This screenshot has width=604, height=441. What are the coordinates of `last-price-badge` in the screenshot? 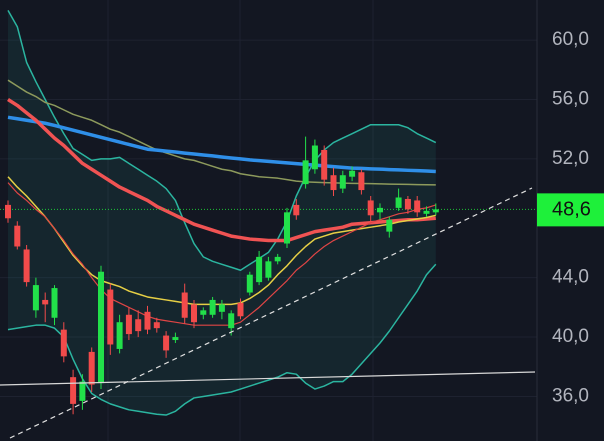 It's located at (570, 210).